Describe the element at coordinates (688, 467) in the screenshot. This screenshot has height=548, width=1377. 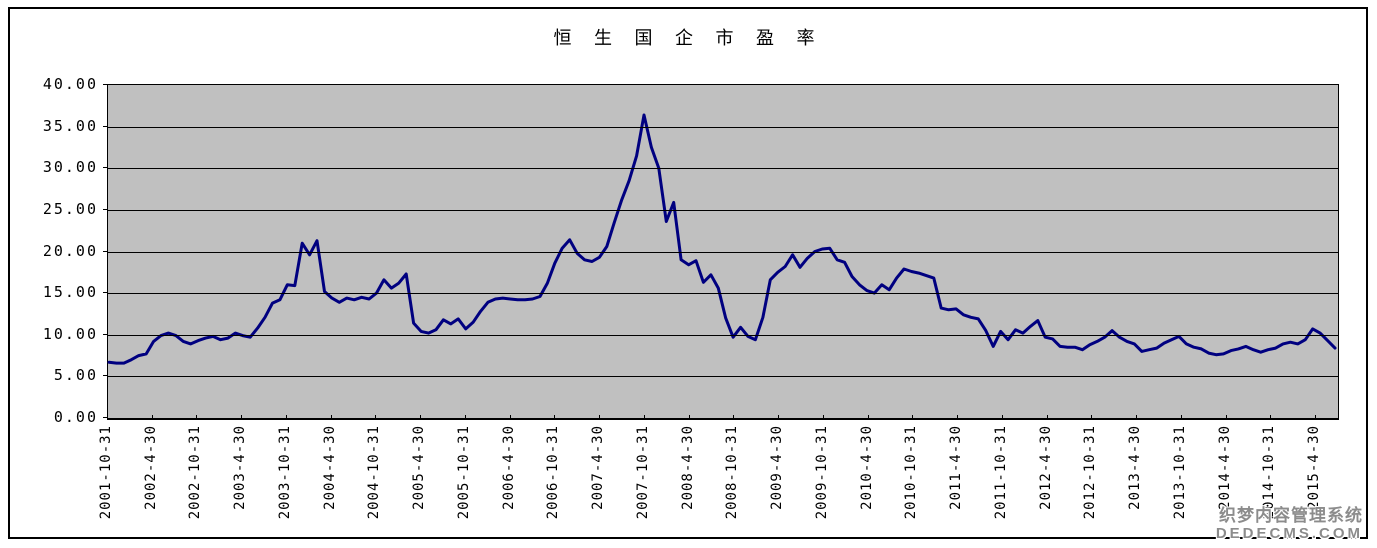
I see `x-axis-label: 2008-4-30` at that location.